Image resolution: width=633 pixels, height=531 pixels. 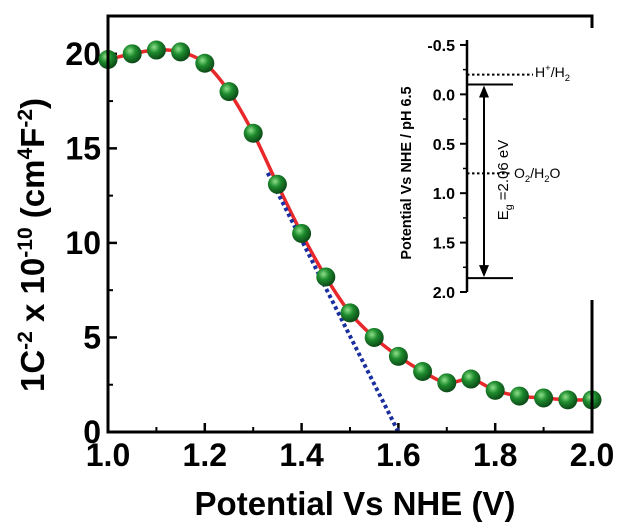 I want to click on inset-tick-label: 2.0, so click(x=444, y=293).